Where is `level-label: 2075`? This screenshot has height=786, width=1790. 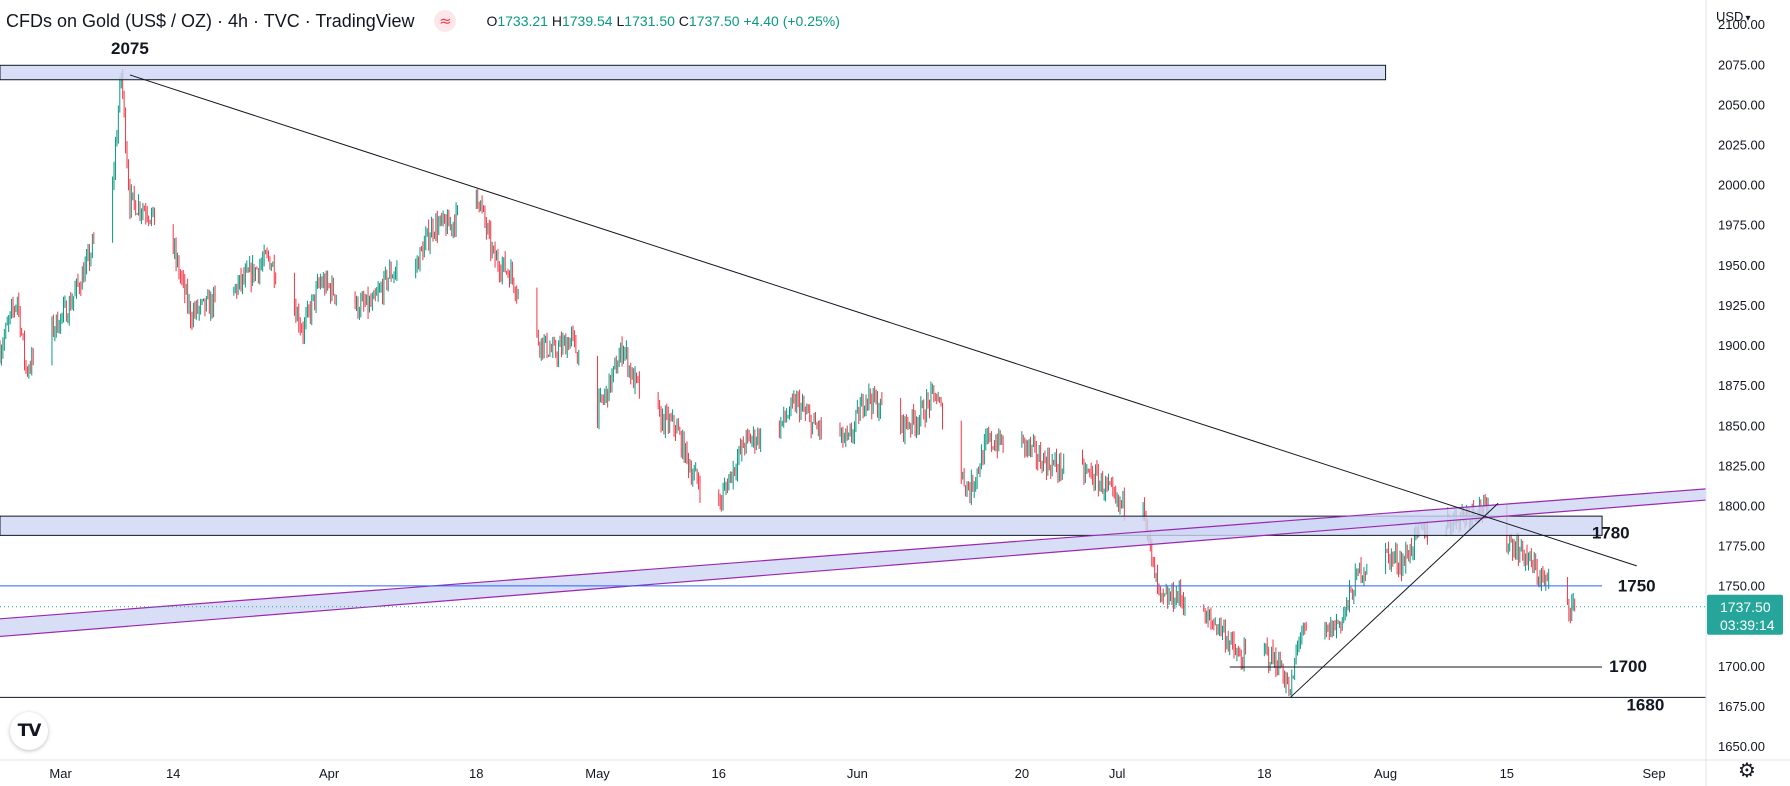 level-label: 2075 is located at coordinates (130, 48).